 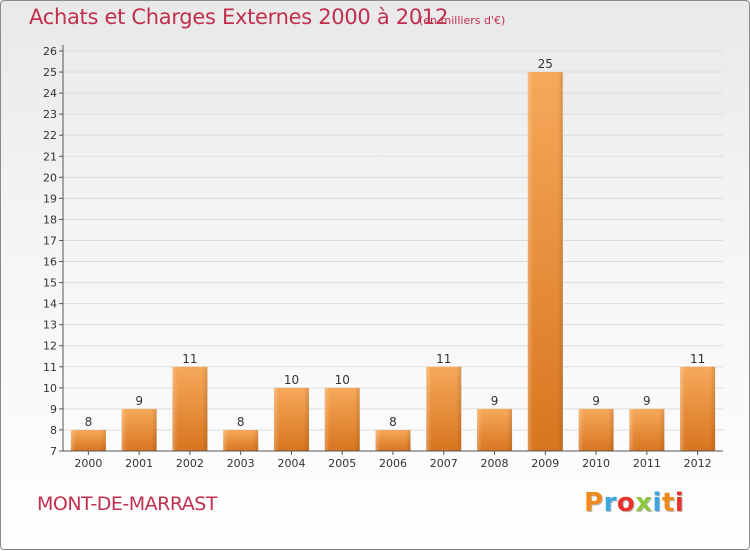 What do you see at coordinates (88, 463) in the screenshot?
I see `x-tick-label: 2000` at bounding box center [88, 463].